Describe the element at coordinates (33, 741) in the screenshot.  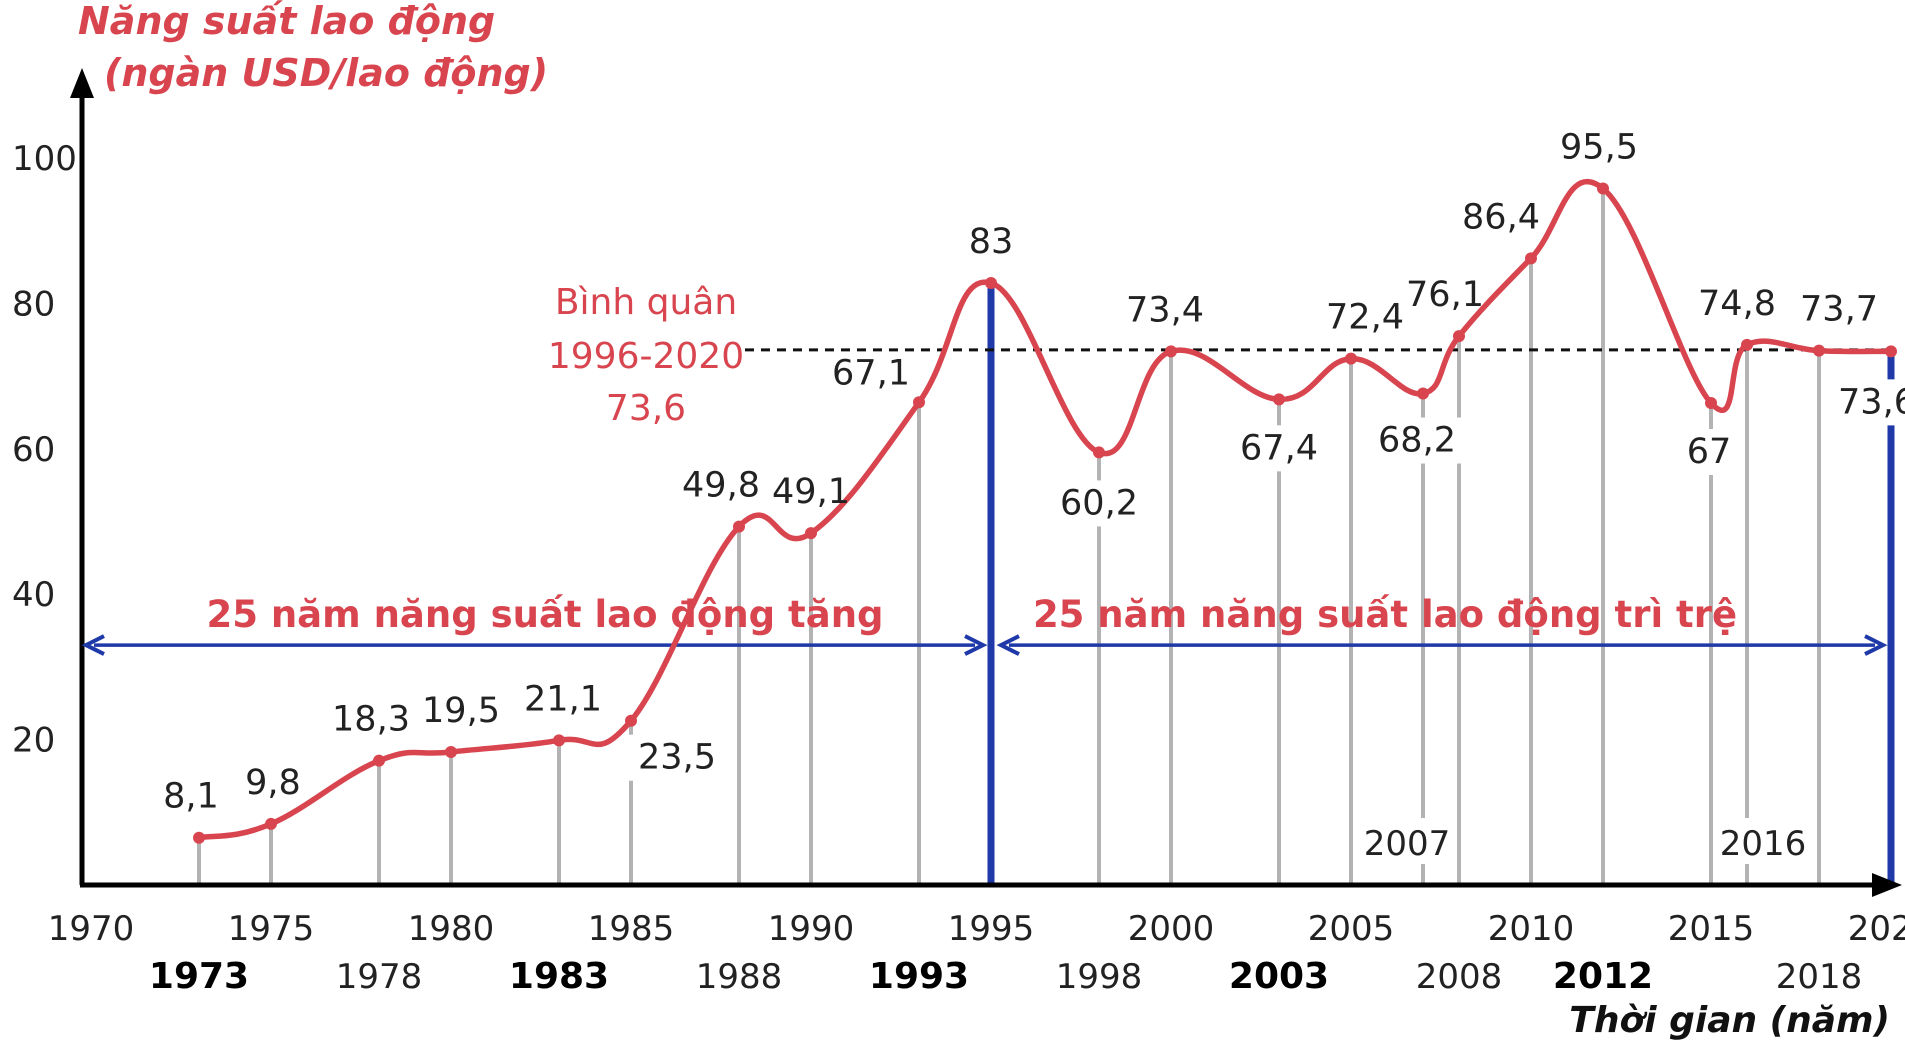
I see `y-tick-label-20: 20` at that location.